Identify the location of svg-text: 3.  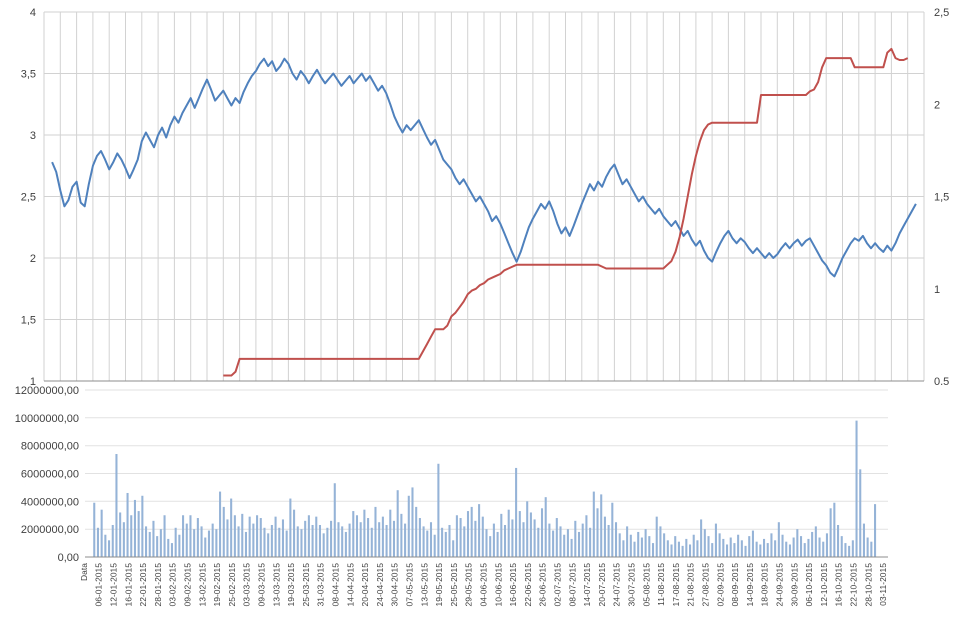
(33, 136).